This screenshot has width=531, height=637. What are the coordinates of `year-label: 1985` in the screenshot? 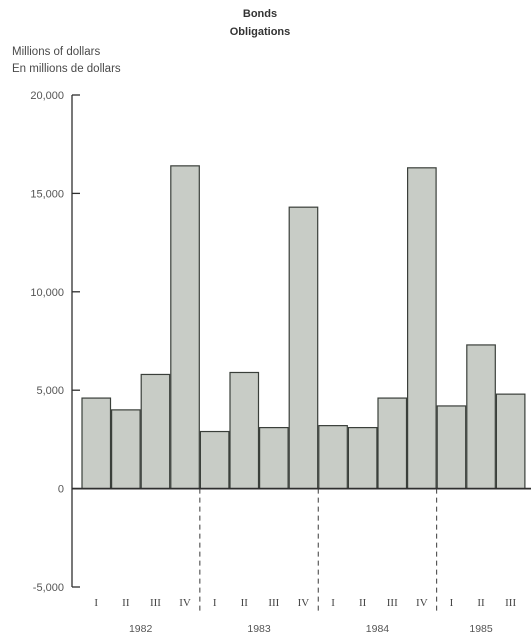 It's located at (481, 629).